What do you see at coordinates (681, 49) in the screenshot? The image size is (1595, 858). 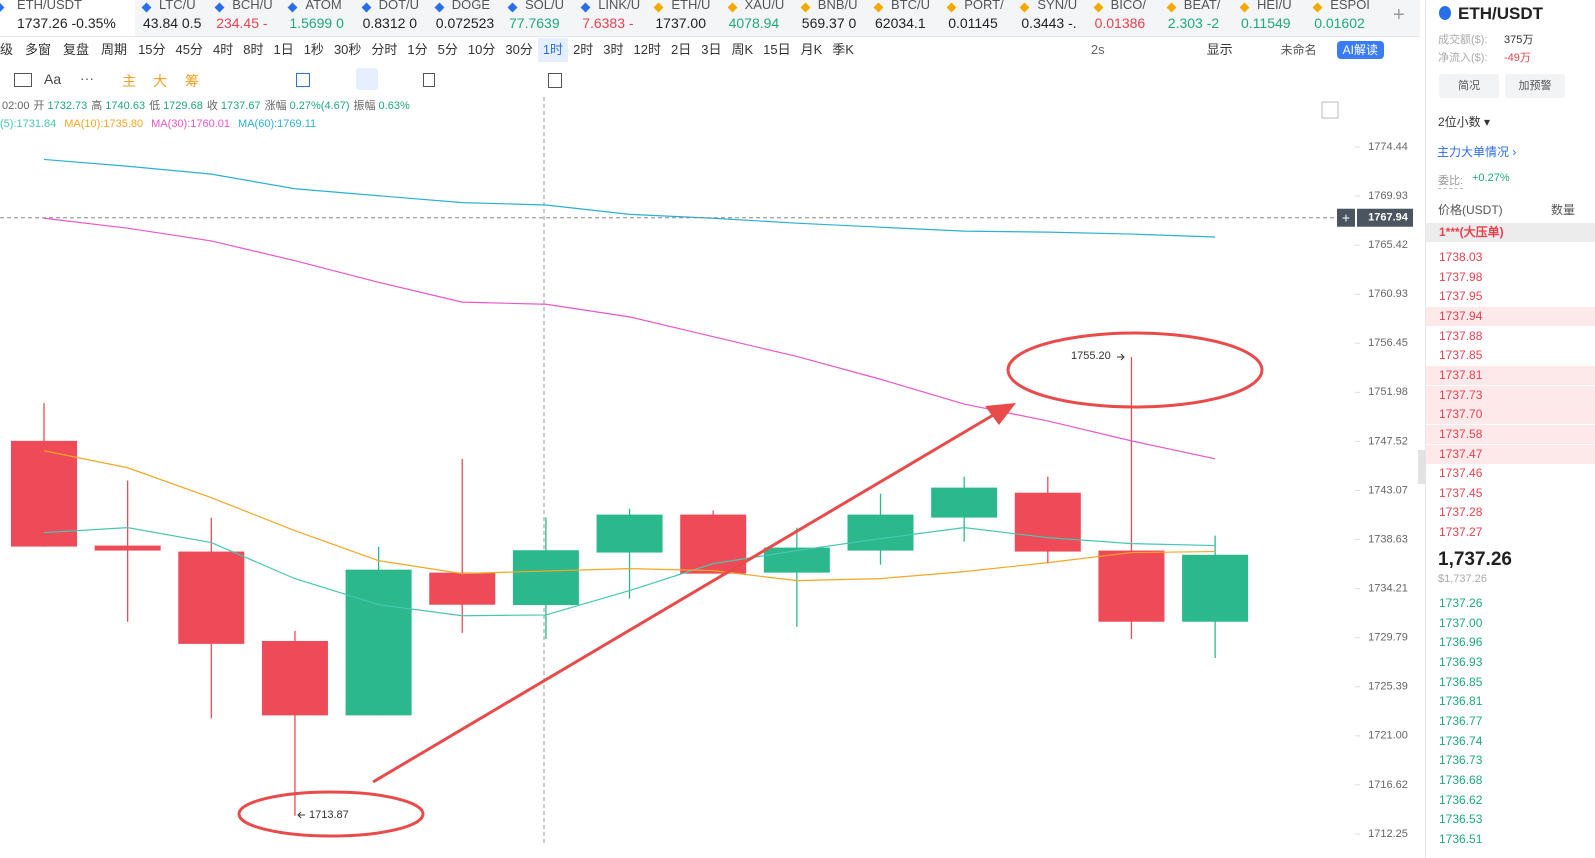 I see `period-button: 2日` at bounding box center [681, 49].